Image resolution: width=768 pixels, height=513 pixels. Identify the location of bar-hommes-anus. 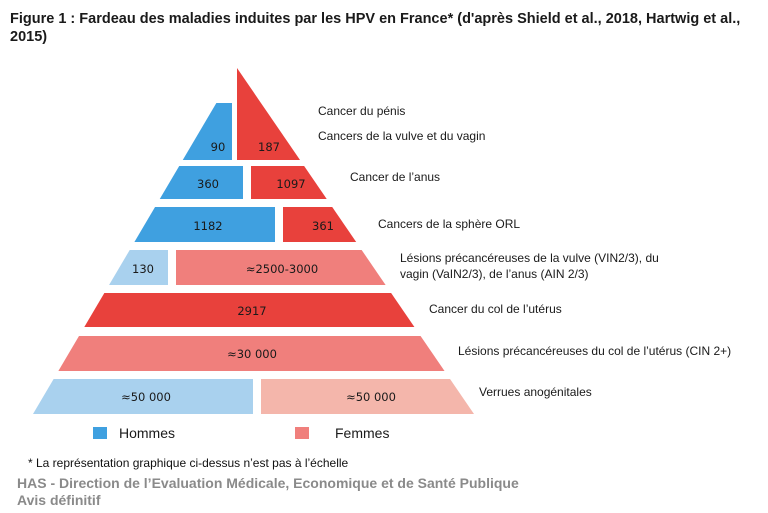
(201, 182).